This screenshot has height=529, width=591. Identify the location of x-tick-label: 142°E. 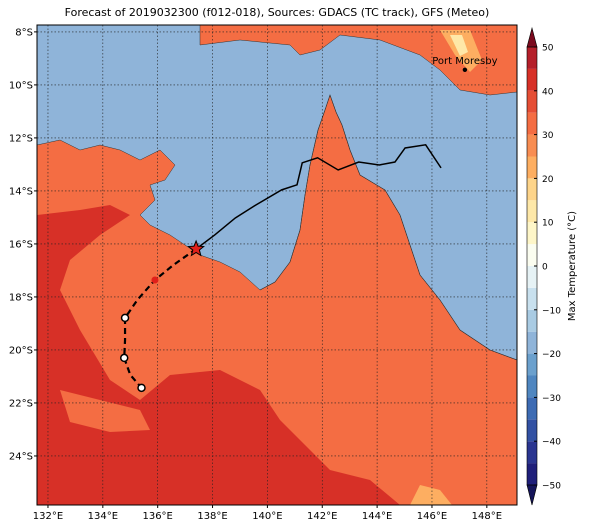
(322, 516).